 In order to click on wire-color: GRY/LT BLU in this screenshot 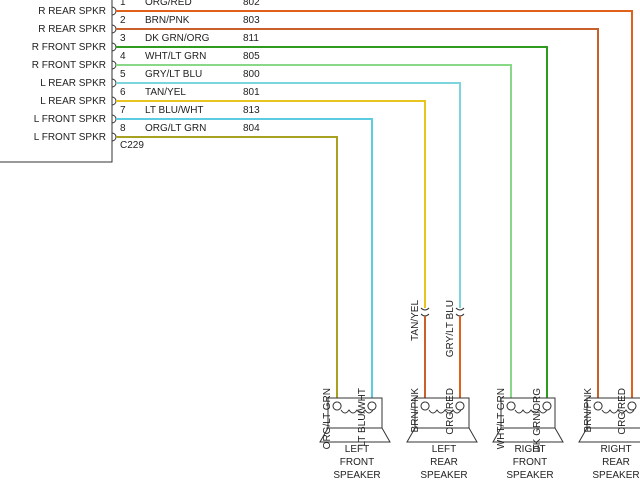, I will do `click(173, 74)`.